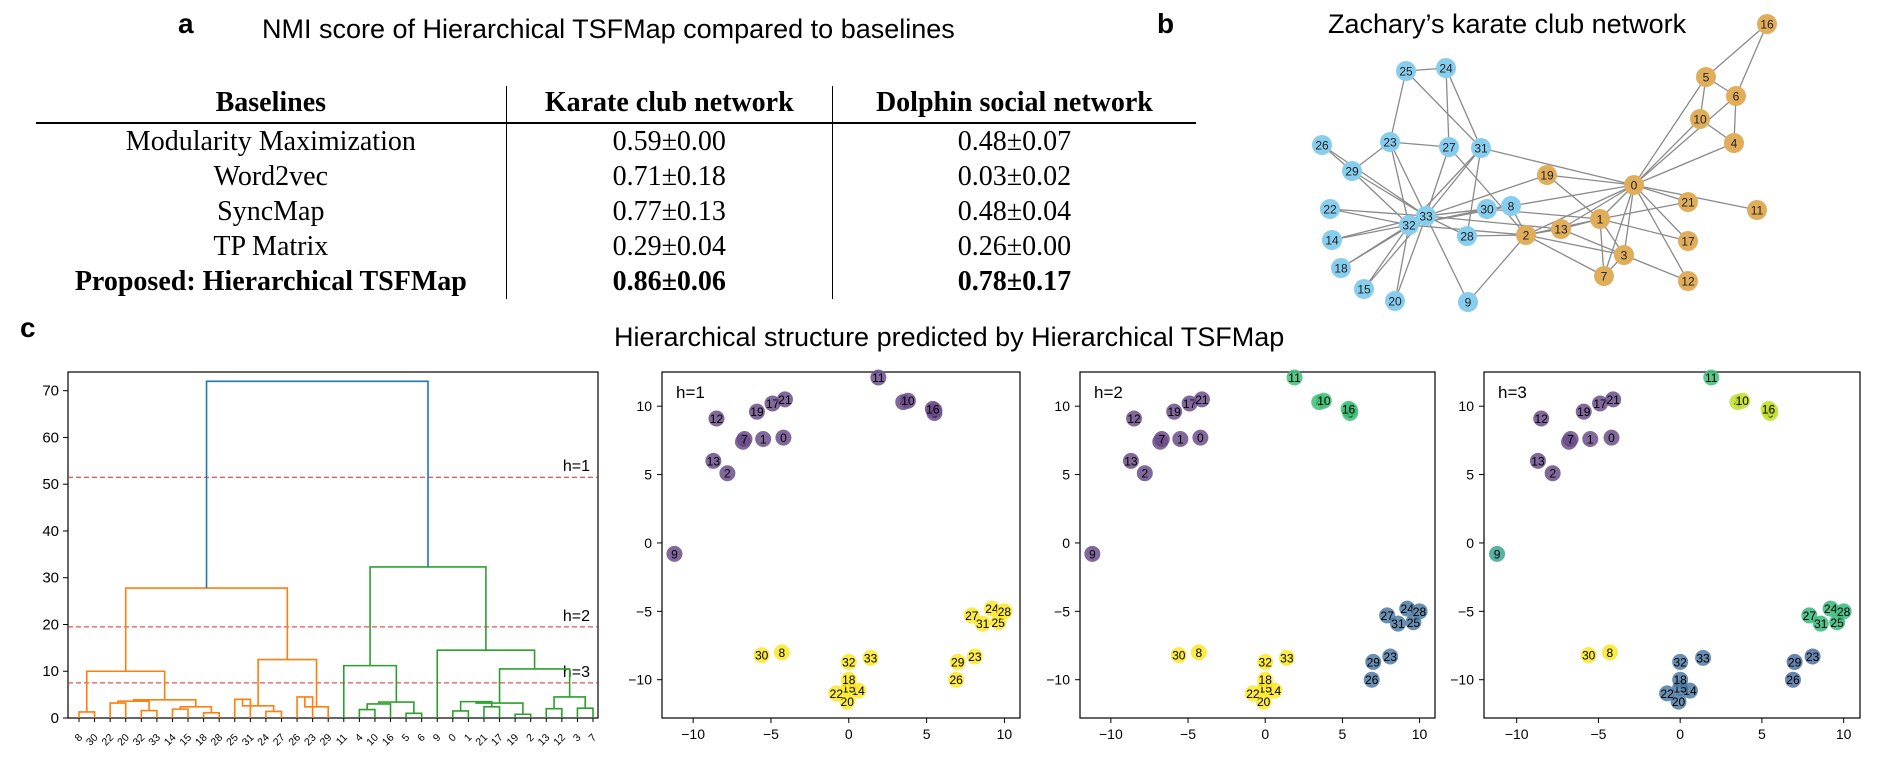 The image size is (1880, 760). What do you see at coordinates (271, 102) in the screenshot?
I see `header-baselines: Baselines` at bounding box center [271, 102].